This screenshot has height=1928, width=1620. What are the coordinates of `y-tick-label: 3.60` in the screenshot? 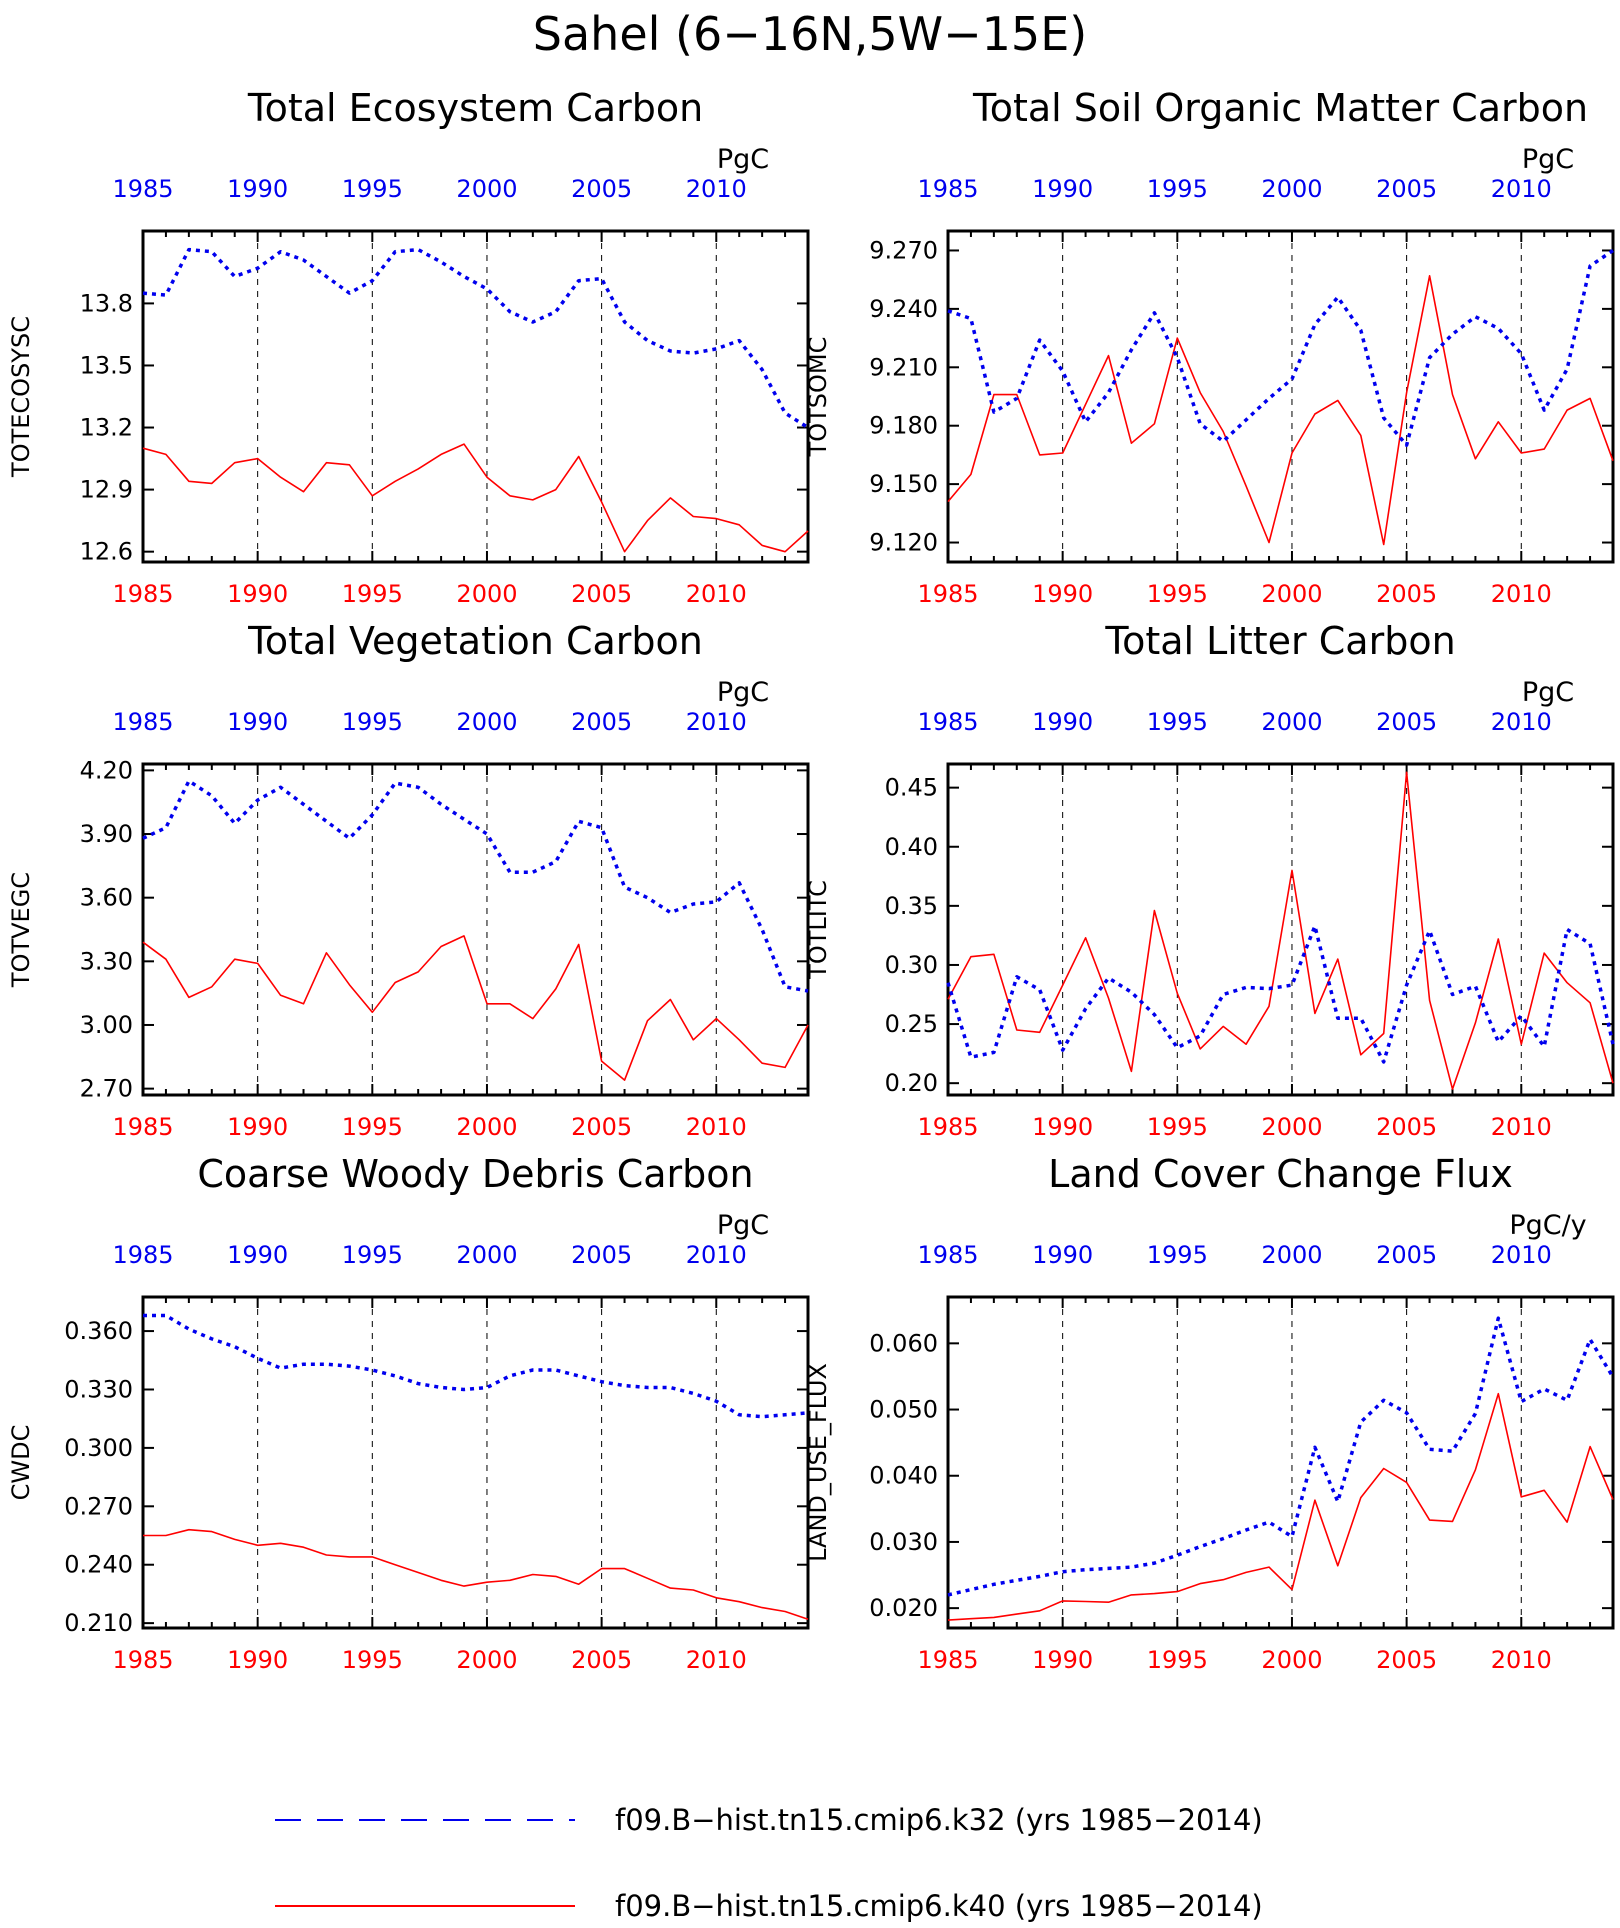 It's located at (106, 898).